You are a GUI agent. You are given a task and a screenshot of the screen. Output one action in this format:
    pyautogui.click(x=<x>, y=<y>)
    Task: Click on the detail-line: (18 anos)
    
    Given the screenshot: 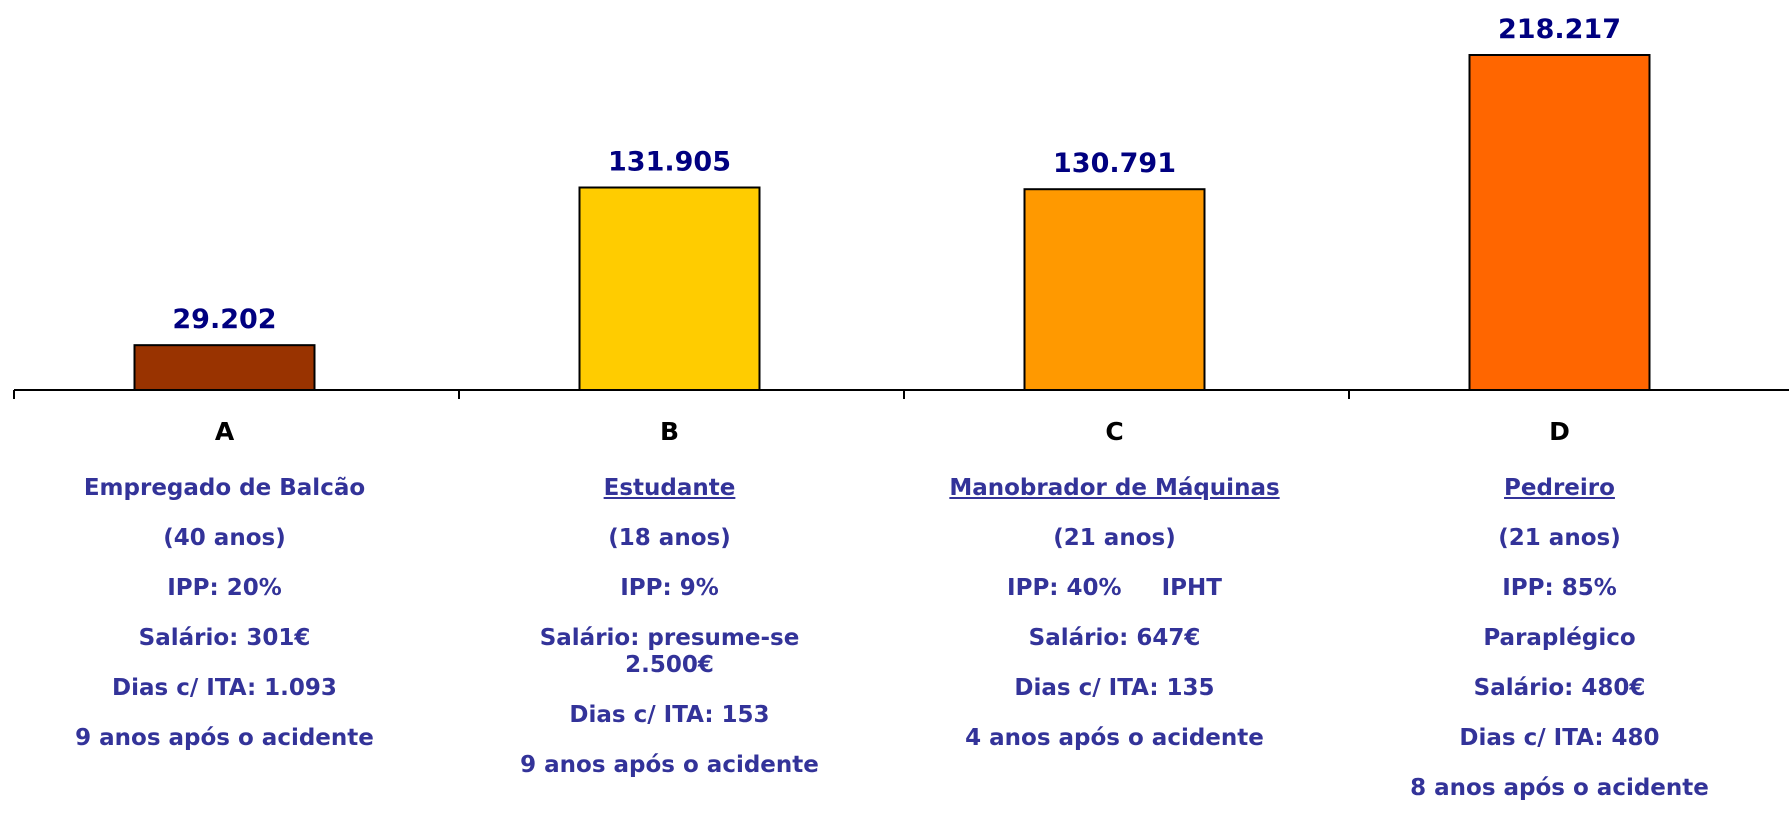 What is the action you would take?
    pyautogui.click(x=669, y=538)
    